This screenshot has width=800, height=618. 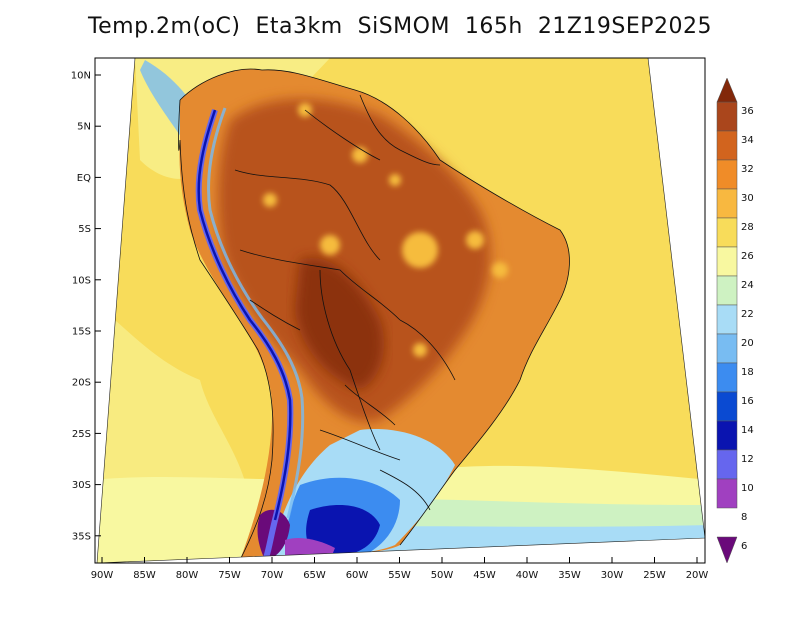 What do you see at coordinates (229, 575) in the screenshot?
I see `lon-tick-label: 75W` at bounding box center [229, 575].